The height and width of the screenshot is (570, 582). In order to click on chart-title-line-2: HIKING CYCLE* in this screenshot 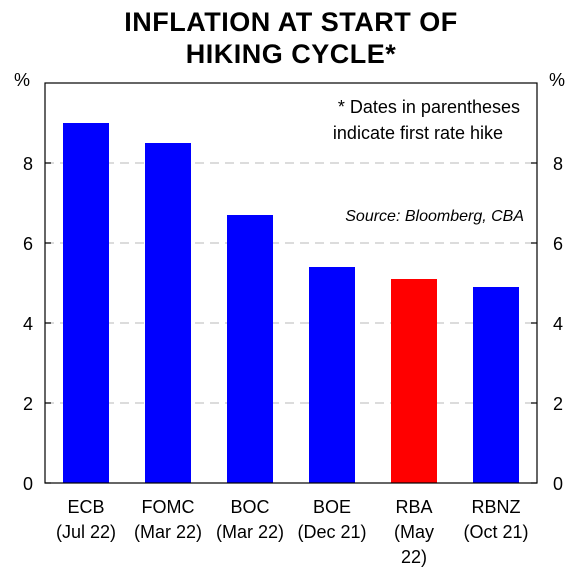, I will do `click(291, 54)`.